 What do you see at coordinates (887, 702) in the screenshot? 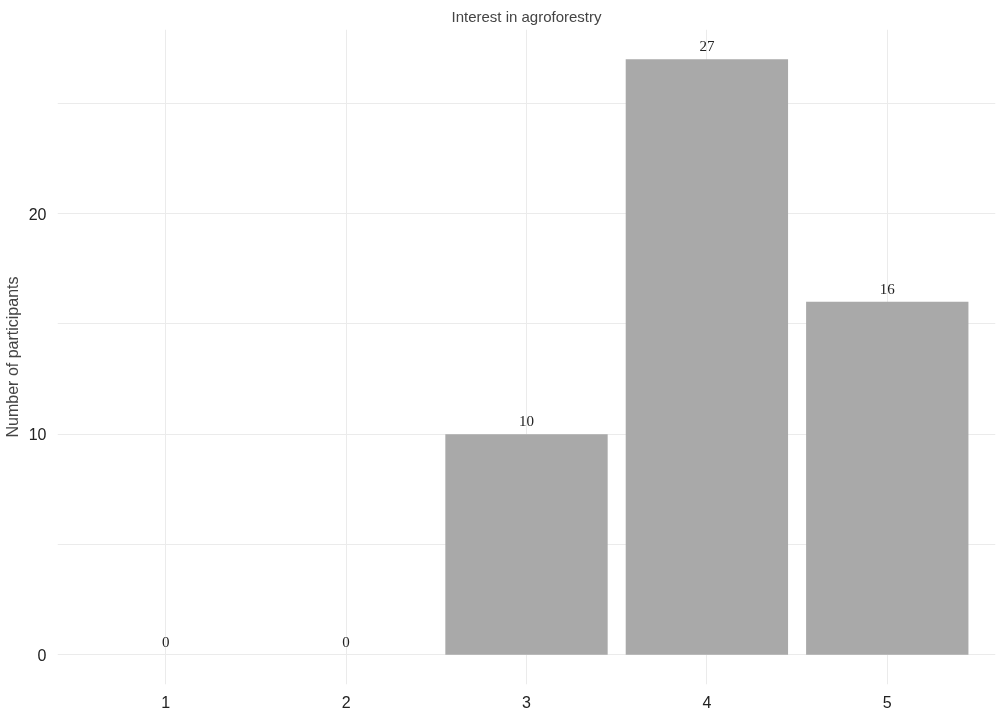
I see `x-tick-label: 5` at bounding box center [887, 702].